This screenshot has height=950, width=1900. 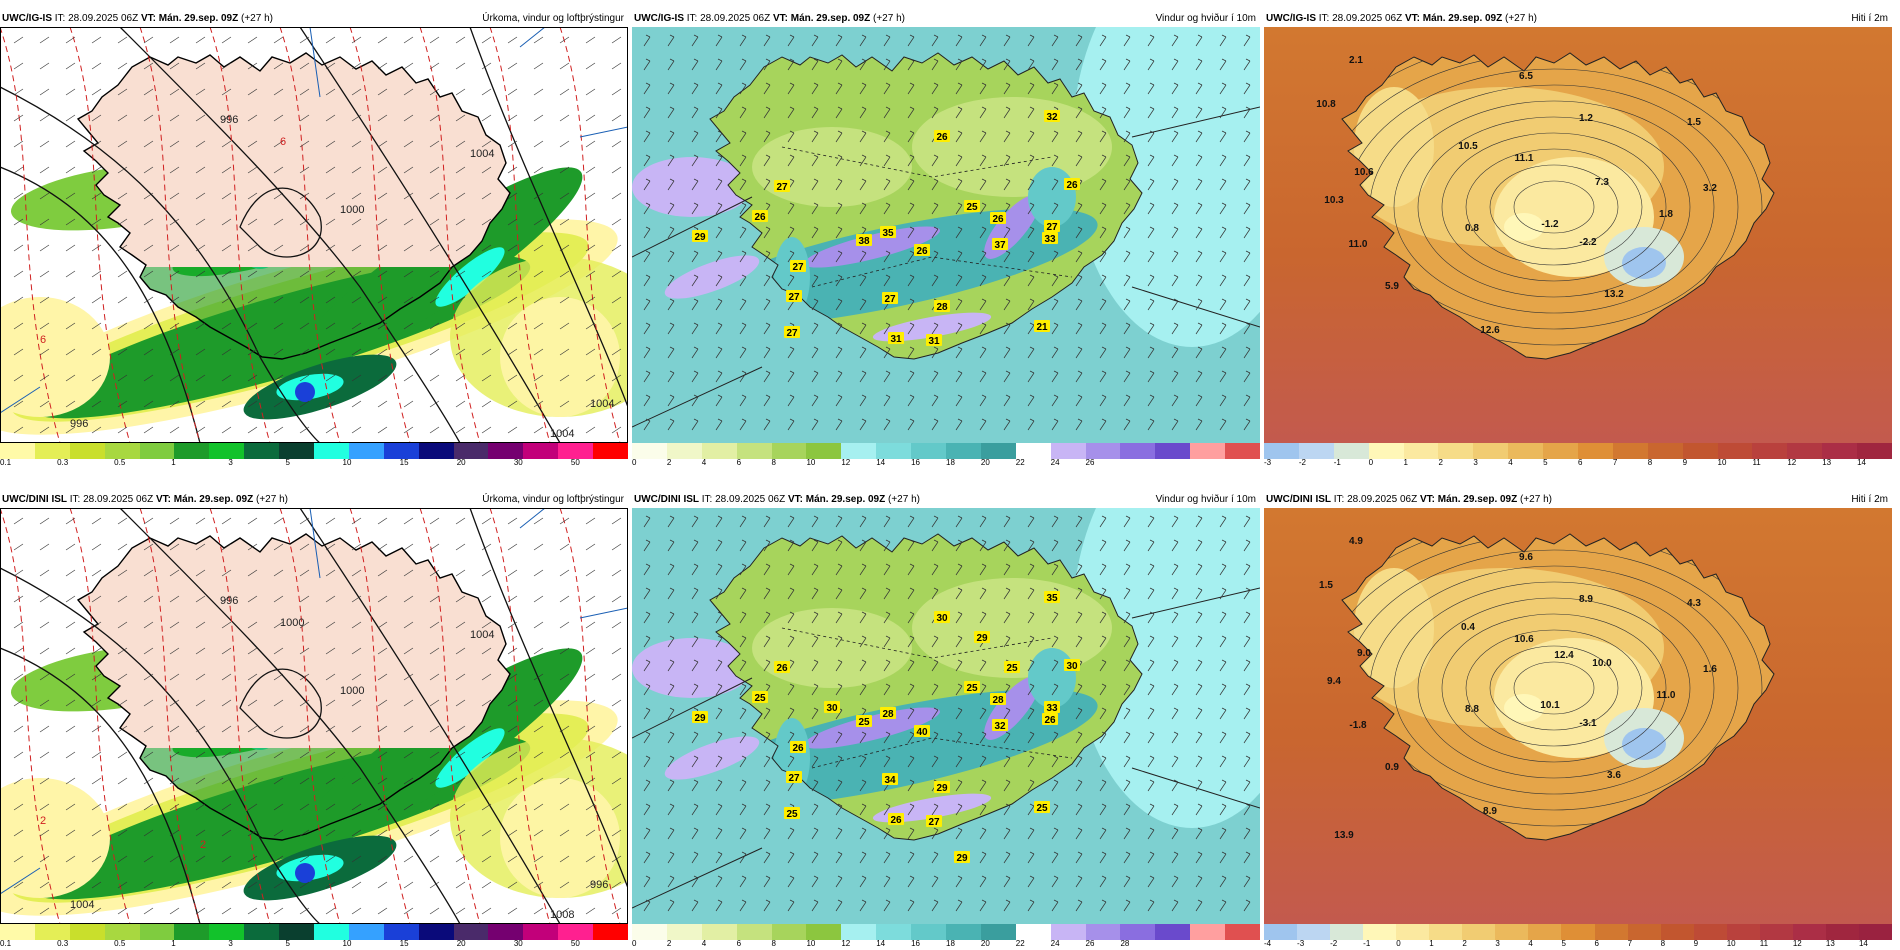 What do you see at coordinates (1298, 499) in the screenshot?
I see `model-name: UWC/DINI ISL` at bounding box center [1298, 499].